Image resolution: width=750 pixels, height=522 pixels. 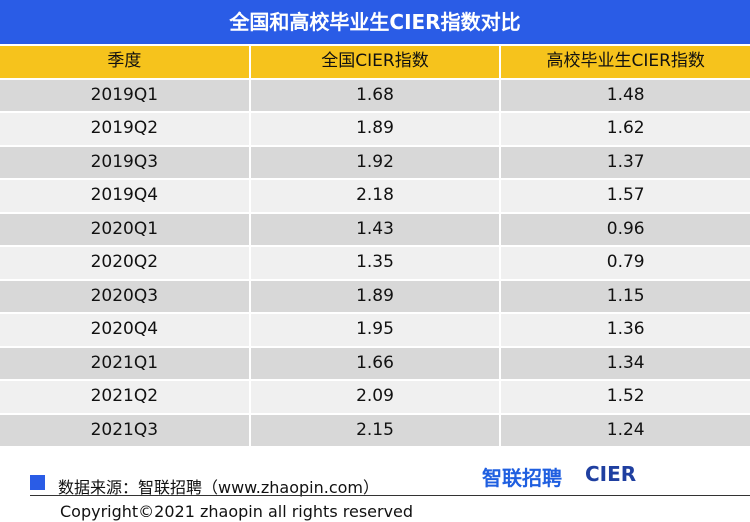 I want to click on table-cell: 2019Q1, so click(x=124, y=95).